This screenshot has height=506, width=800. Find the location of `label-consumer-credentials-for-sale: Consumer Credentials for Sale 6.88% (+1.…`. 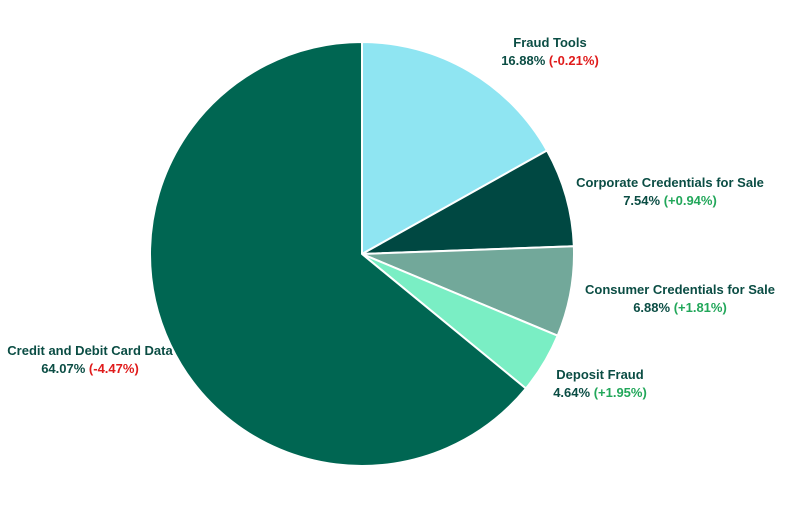

label-consumer-credentials-for-sale: Consumer Credentials for Sale 6.88% (+1.… is located at coordinates (680, 299).